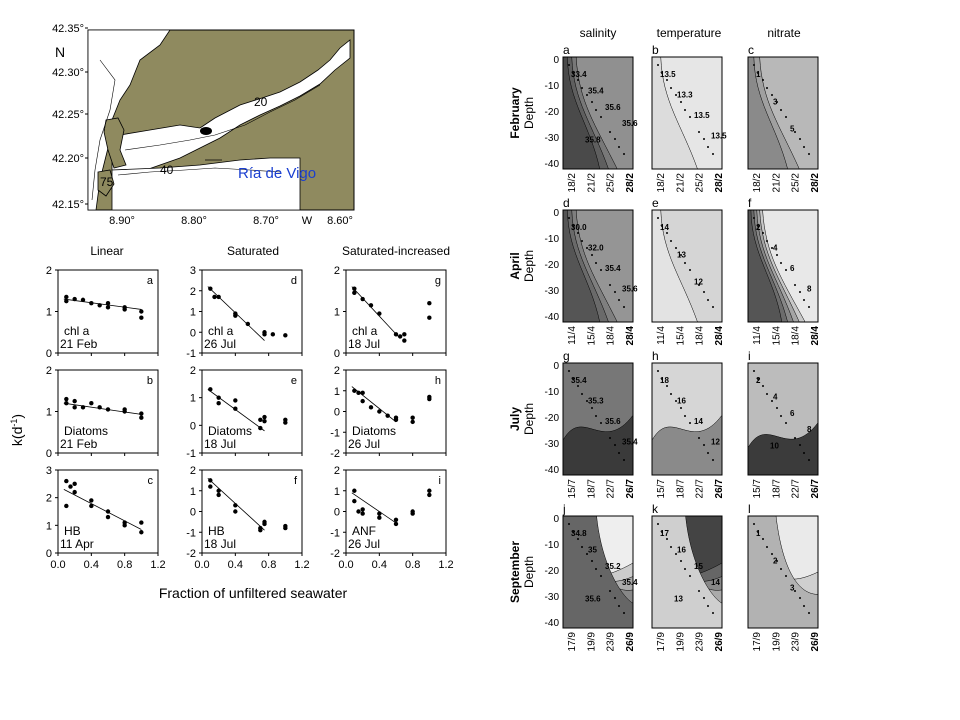  Describe the element at coordinates (661, 489) in the screenshot. I see `date-tick-label: 15/7` at that location.